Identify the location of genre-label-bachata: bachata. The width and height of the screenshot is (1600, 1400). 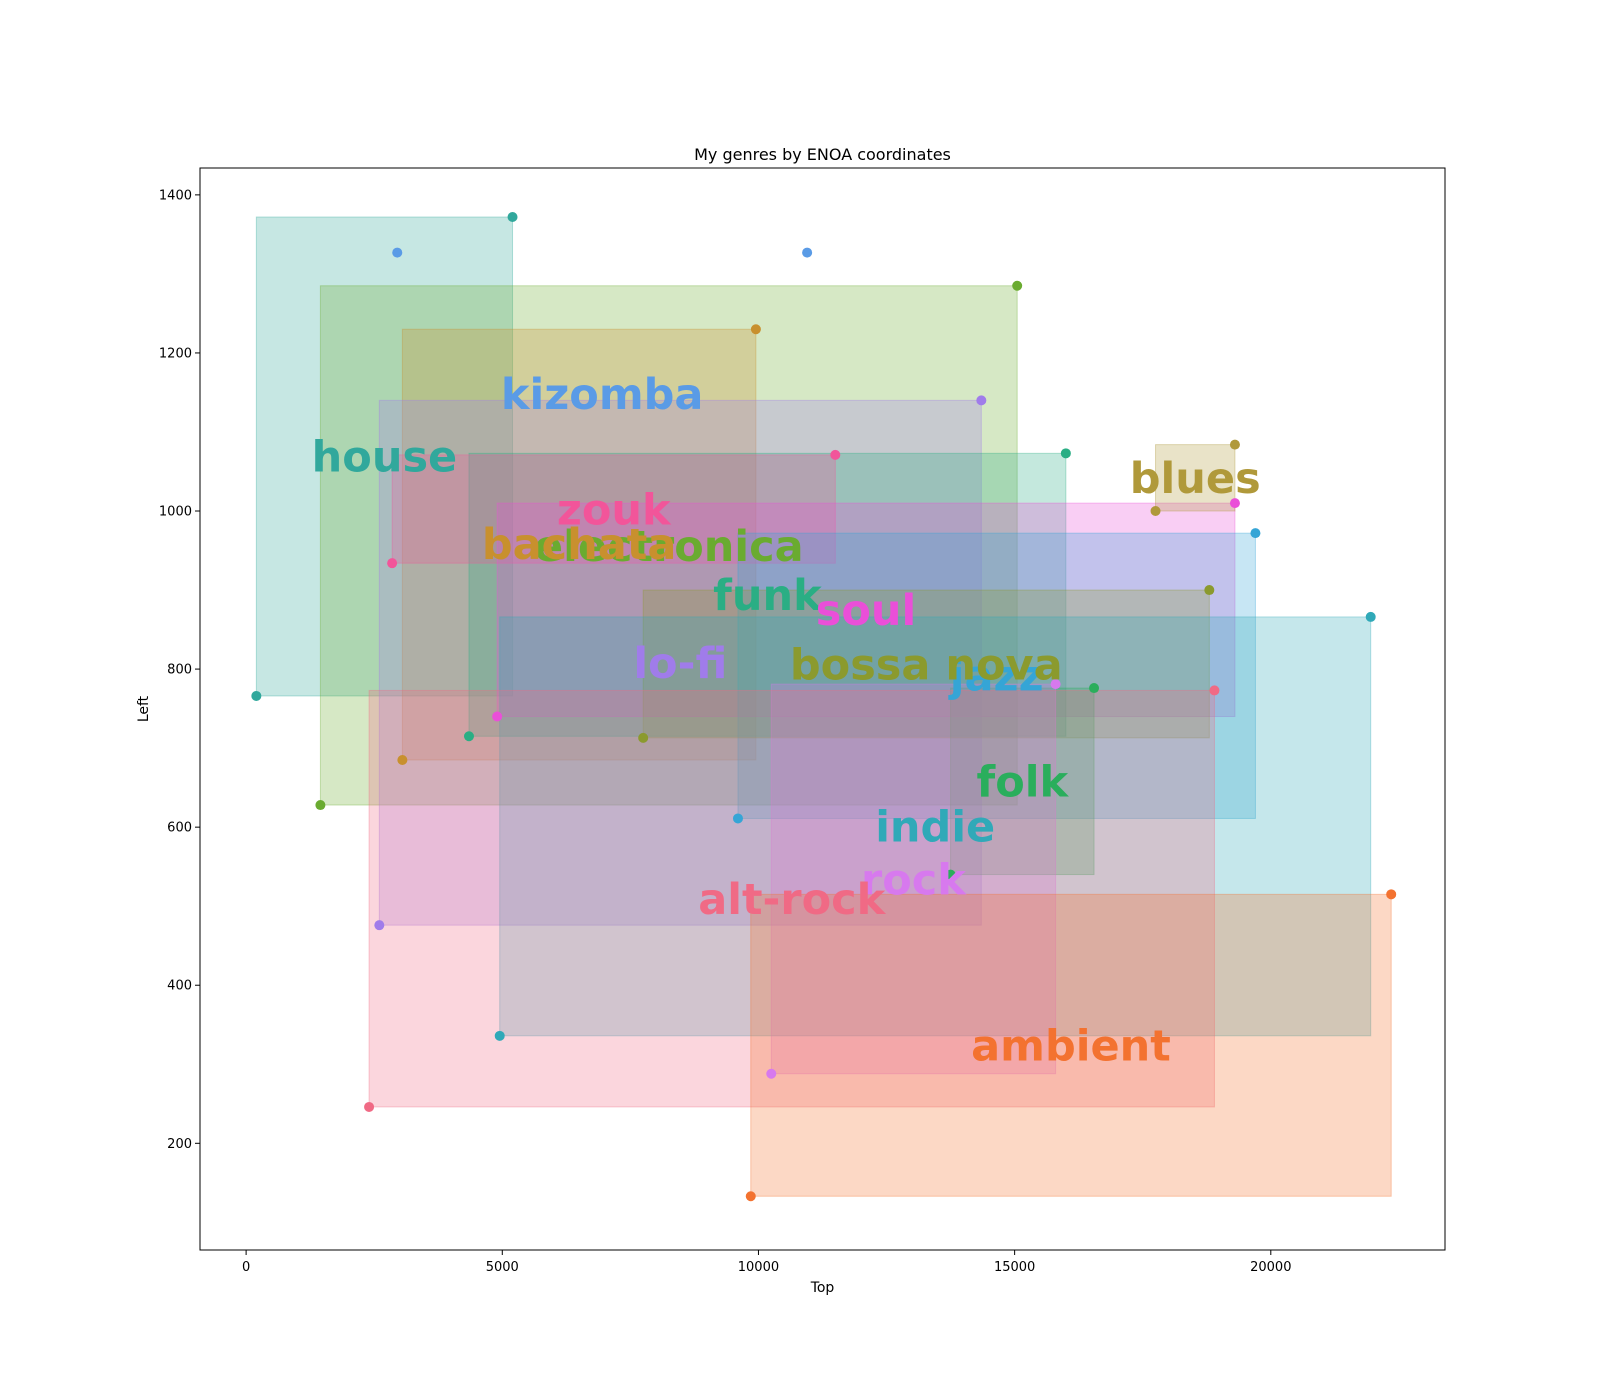
(579, 545).